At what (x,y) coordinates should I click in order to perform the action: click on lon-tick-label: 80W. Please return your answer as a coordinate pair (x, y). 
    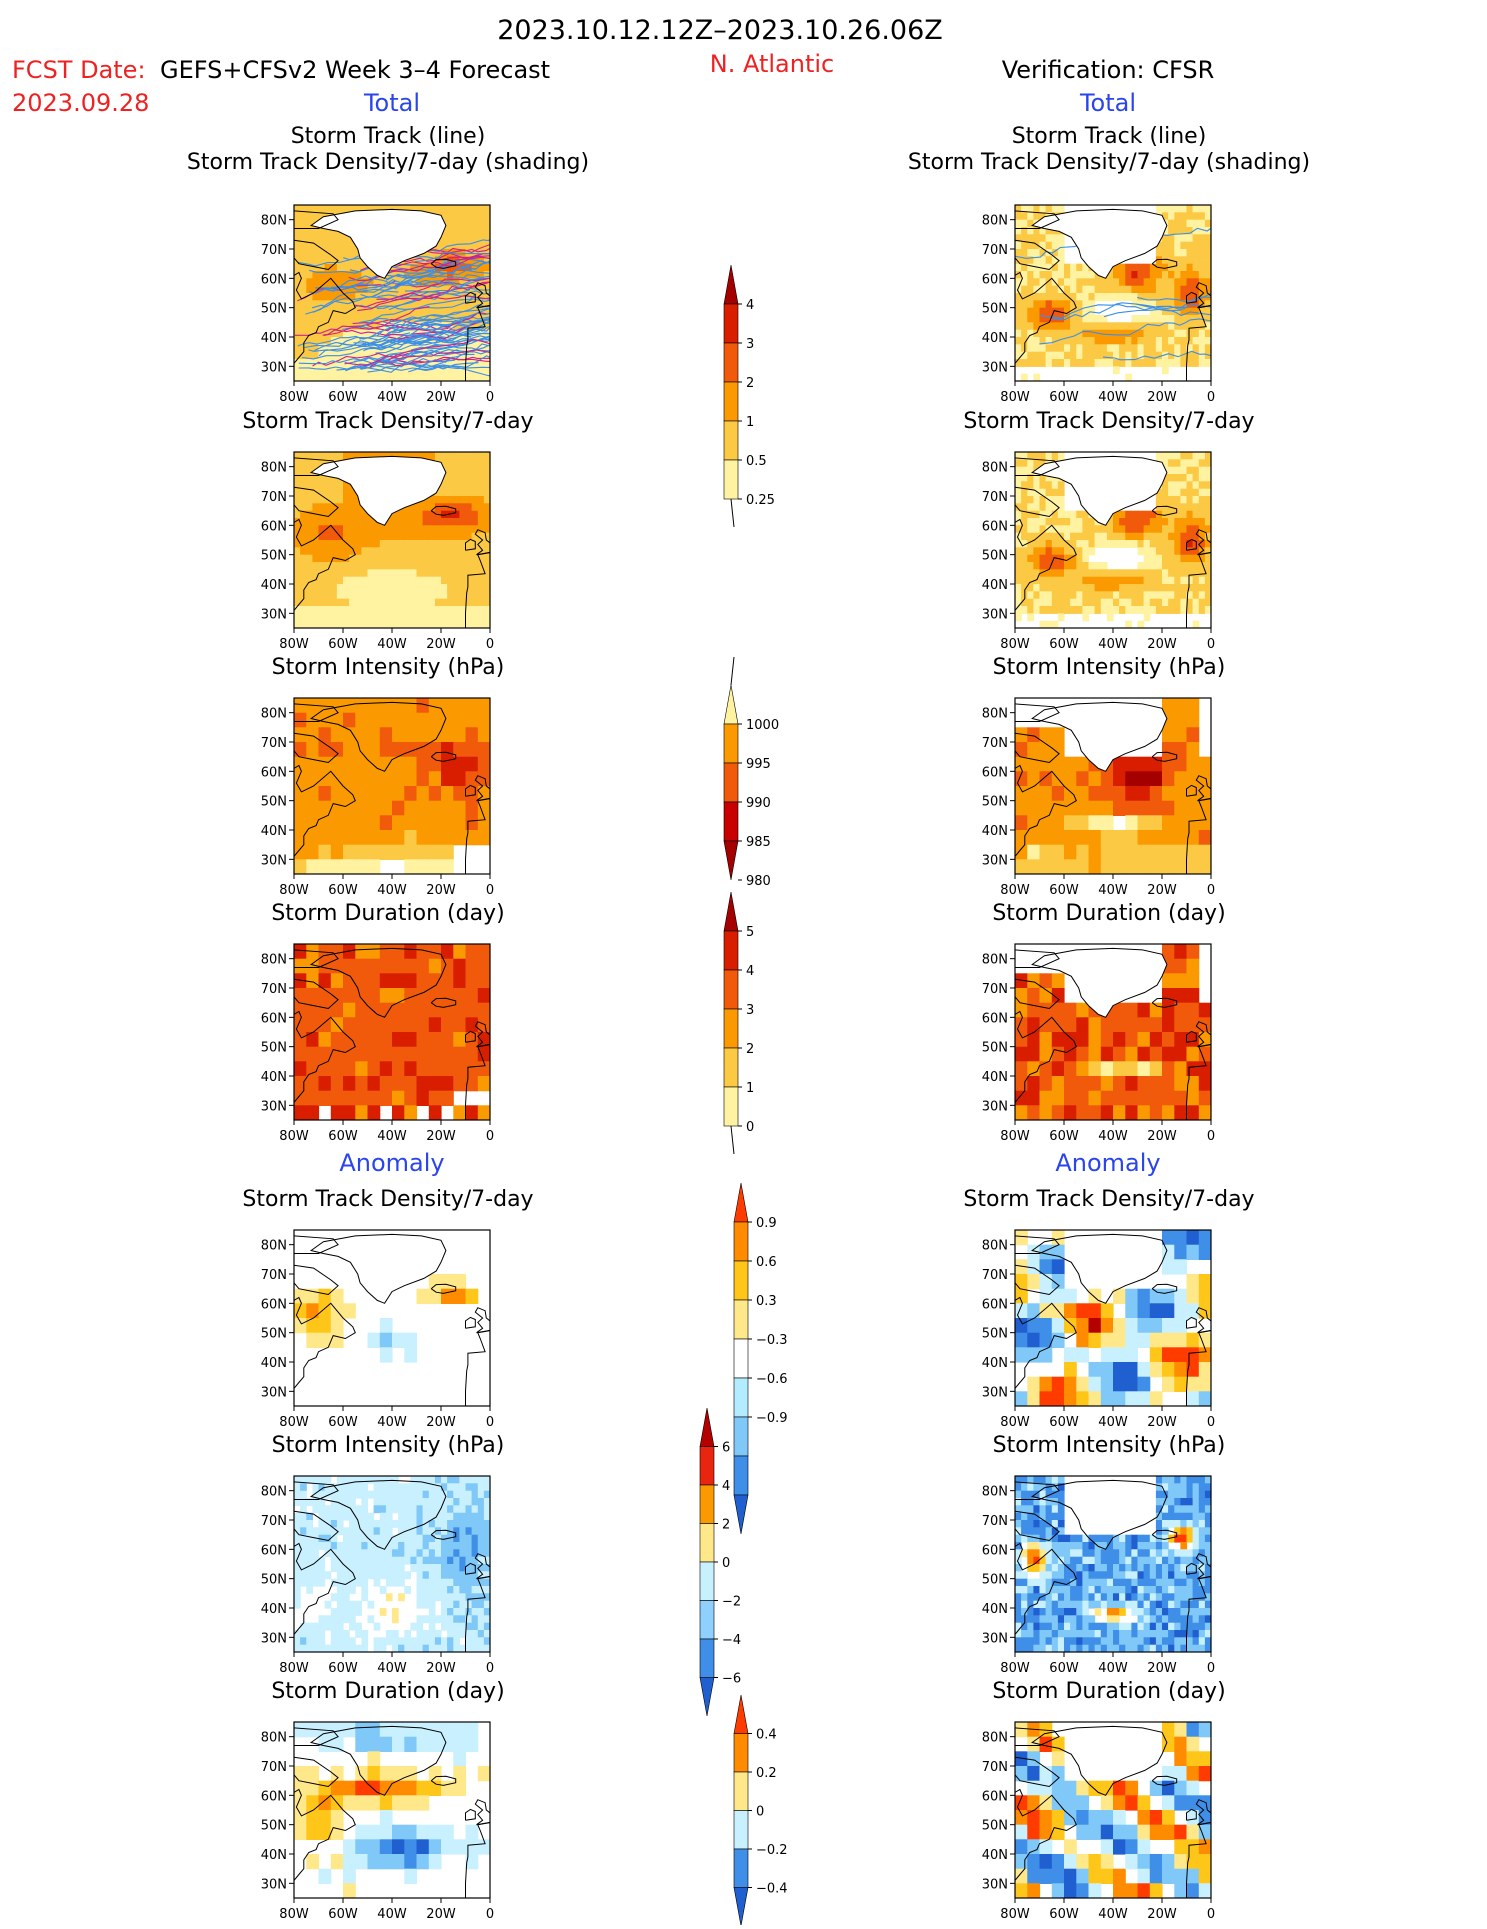
    Looking at the image, I should click on (294, 1422).